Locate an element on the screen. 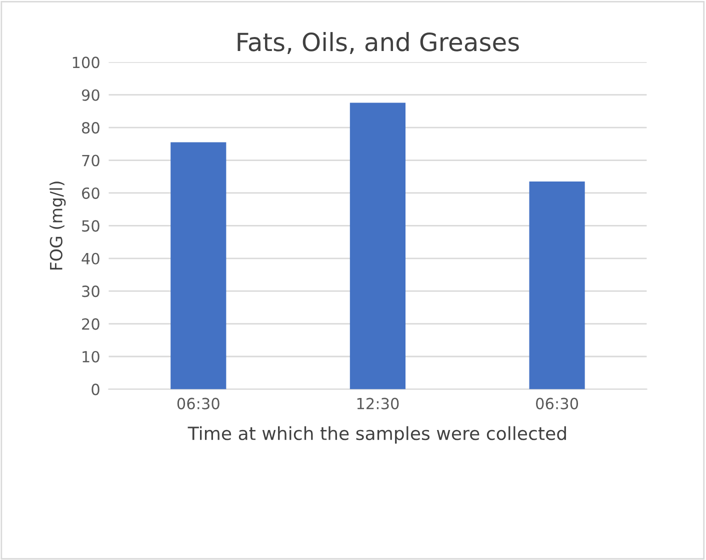  y-tick-label: 100 is located at coordinates (86, 62).